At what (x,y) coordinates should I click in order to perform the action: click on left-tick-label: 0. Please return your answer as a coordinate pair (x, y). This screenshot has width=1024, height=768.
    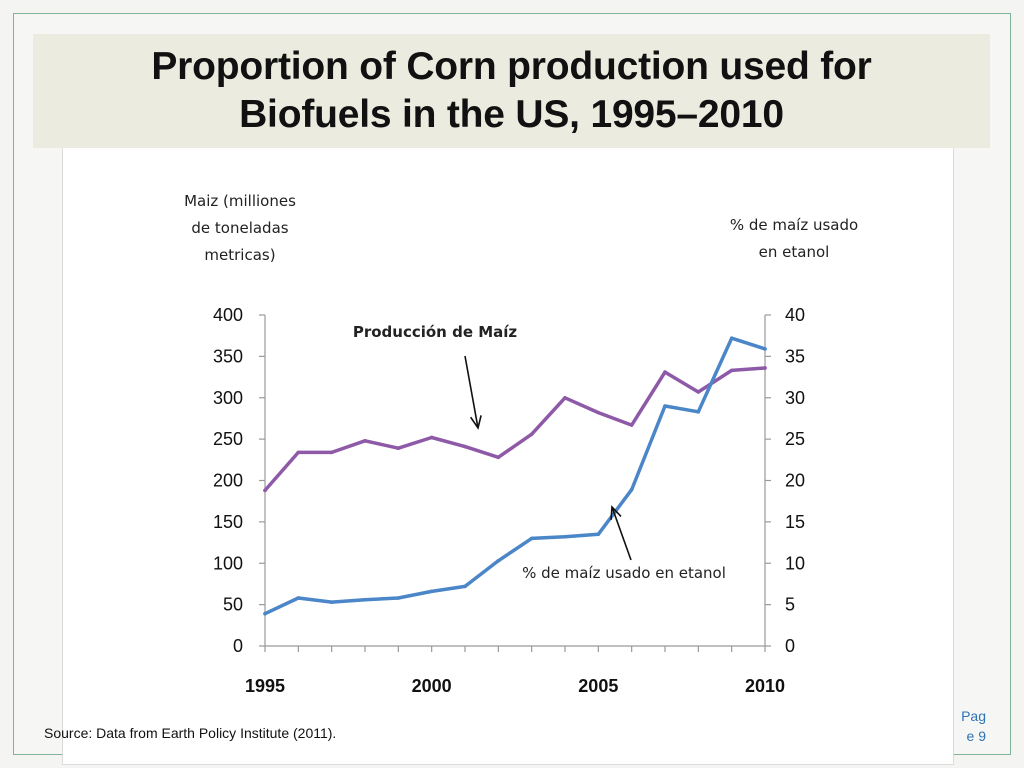
    Looking at the image, I should click on (238, 646).